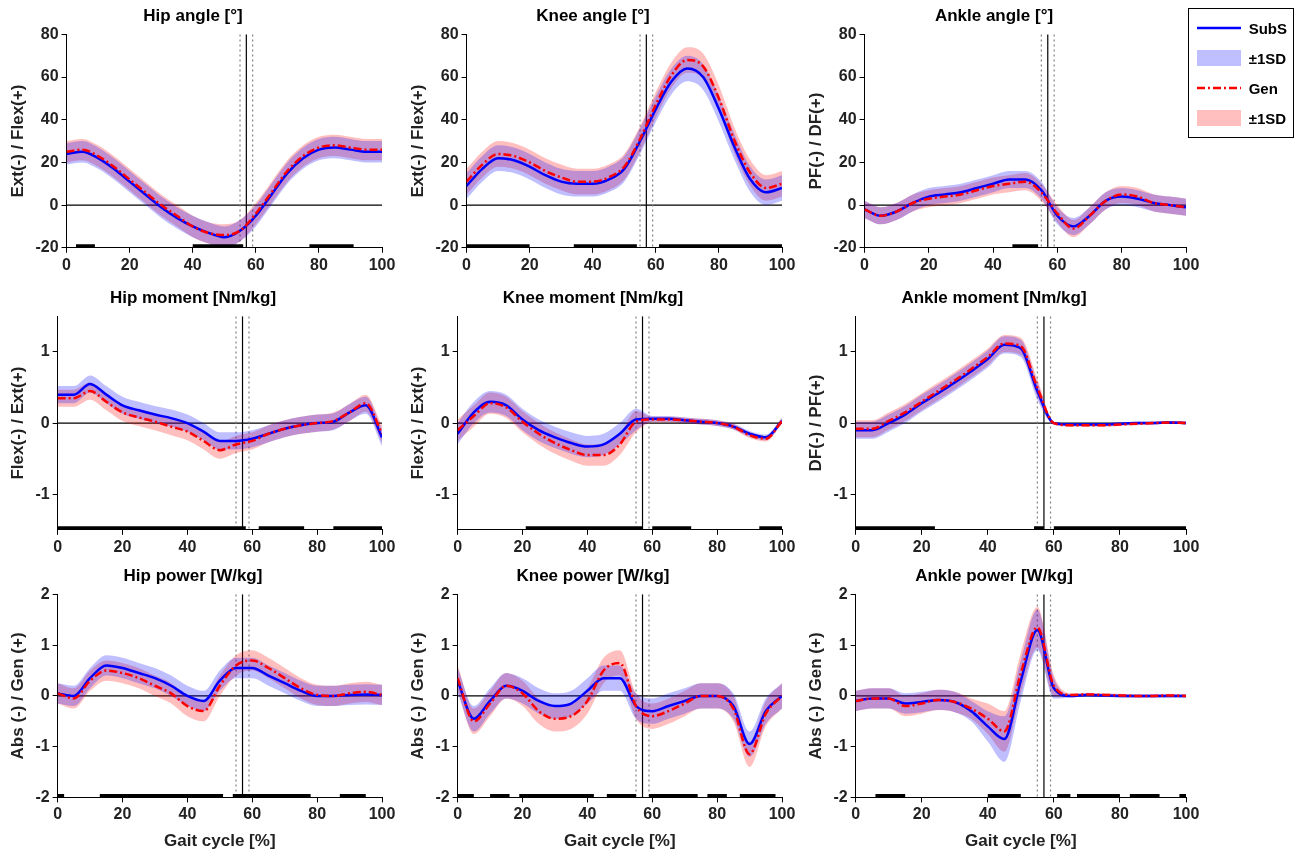  I want to click on chart-title: Ankle power [W/kg], so click(994, 575).